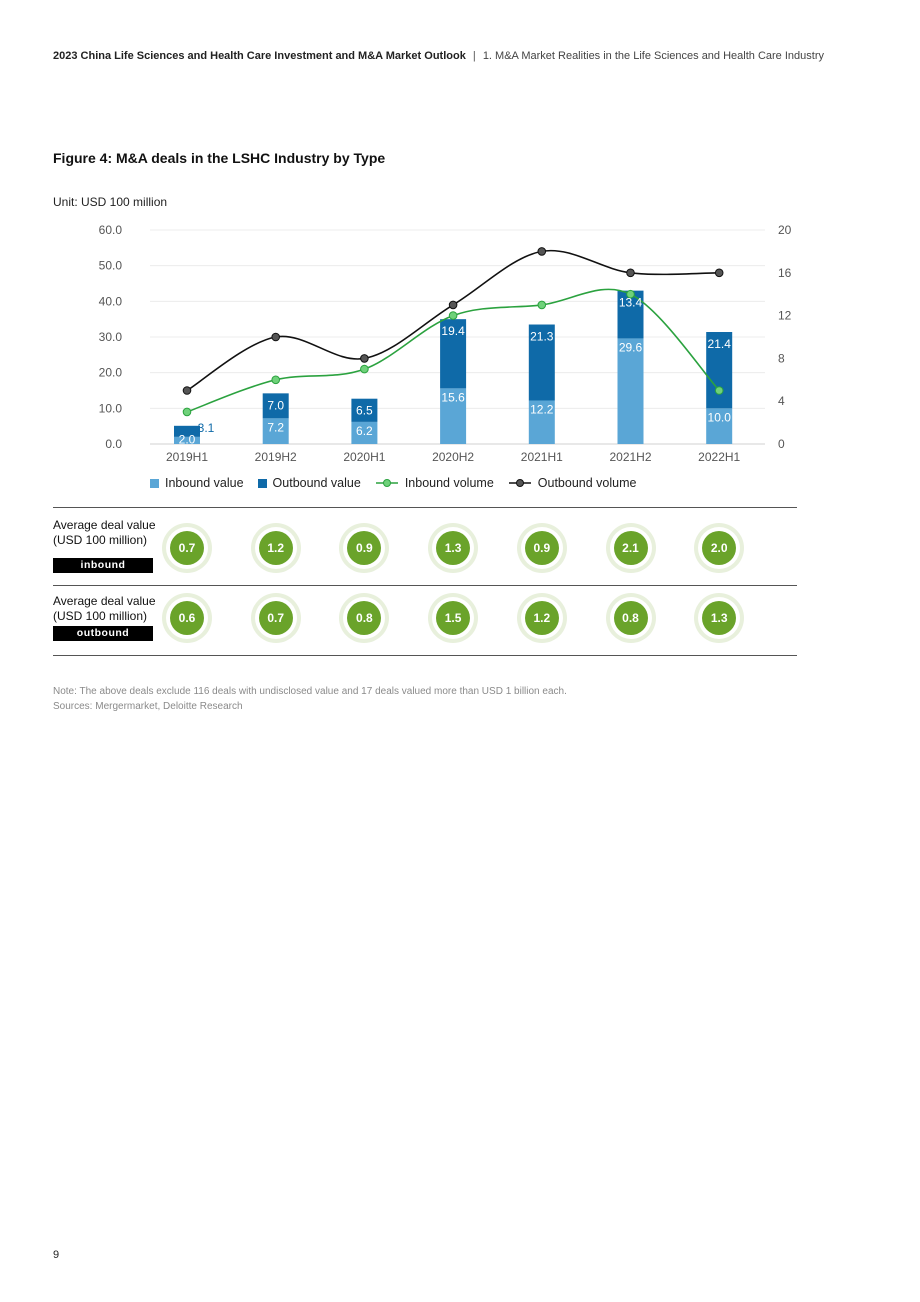 The height and width of the screenshot is (1302, 920). I want to click on inbound-avg-circle: 1.3, so click(453, 548).